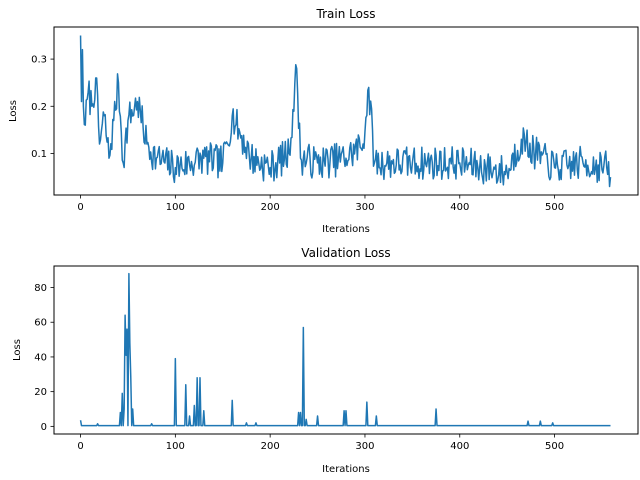 This screenshot has width=640, height=480. Describe the element at coordinates (80, 446) in the screenshot. I see `validation-loss-x-tick-label: 0` at that location.